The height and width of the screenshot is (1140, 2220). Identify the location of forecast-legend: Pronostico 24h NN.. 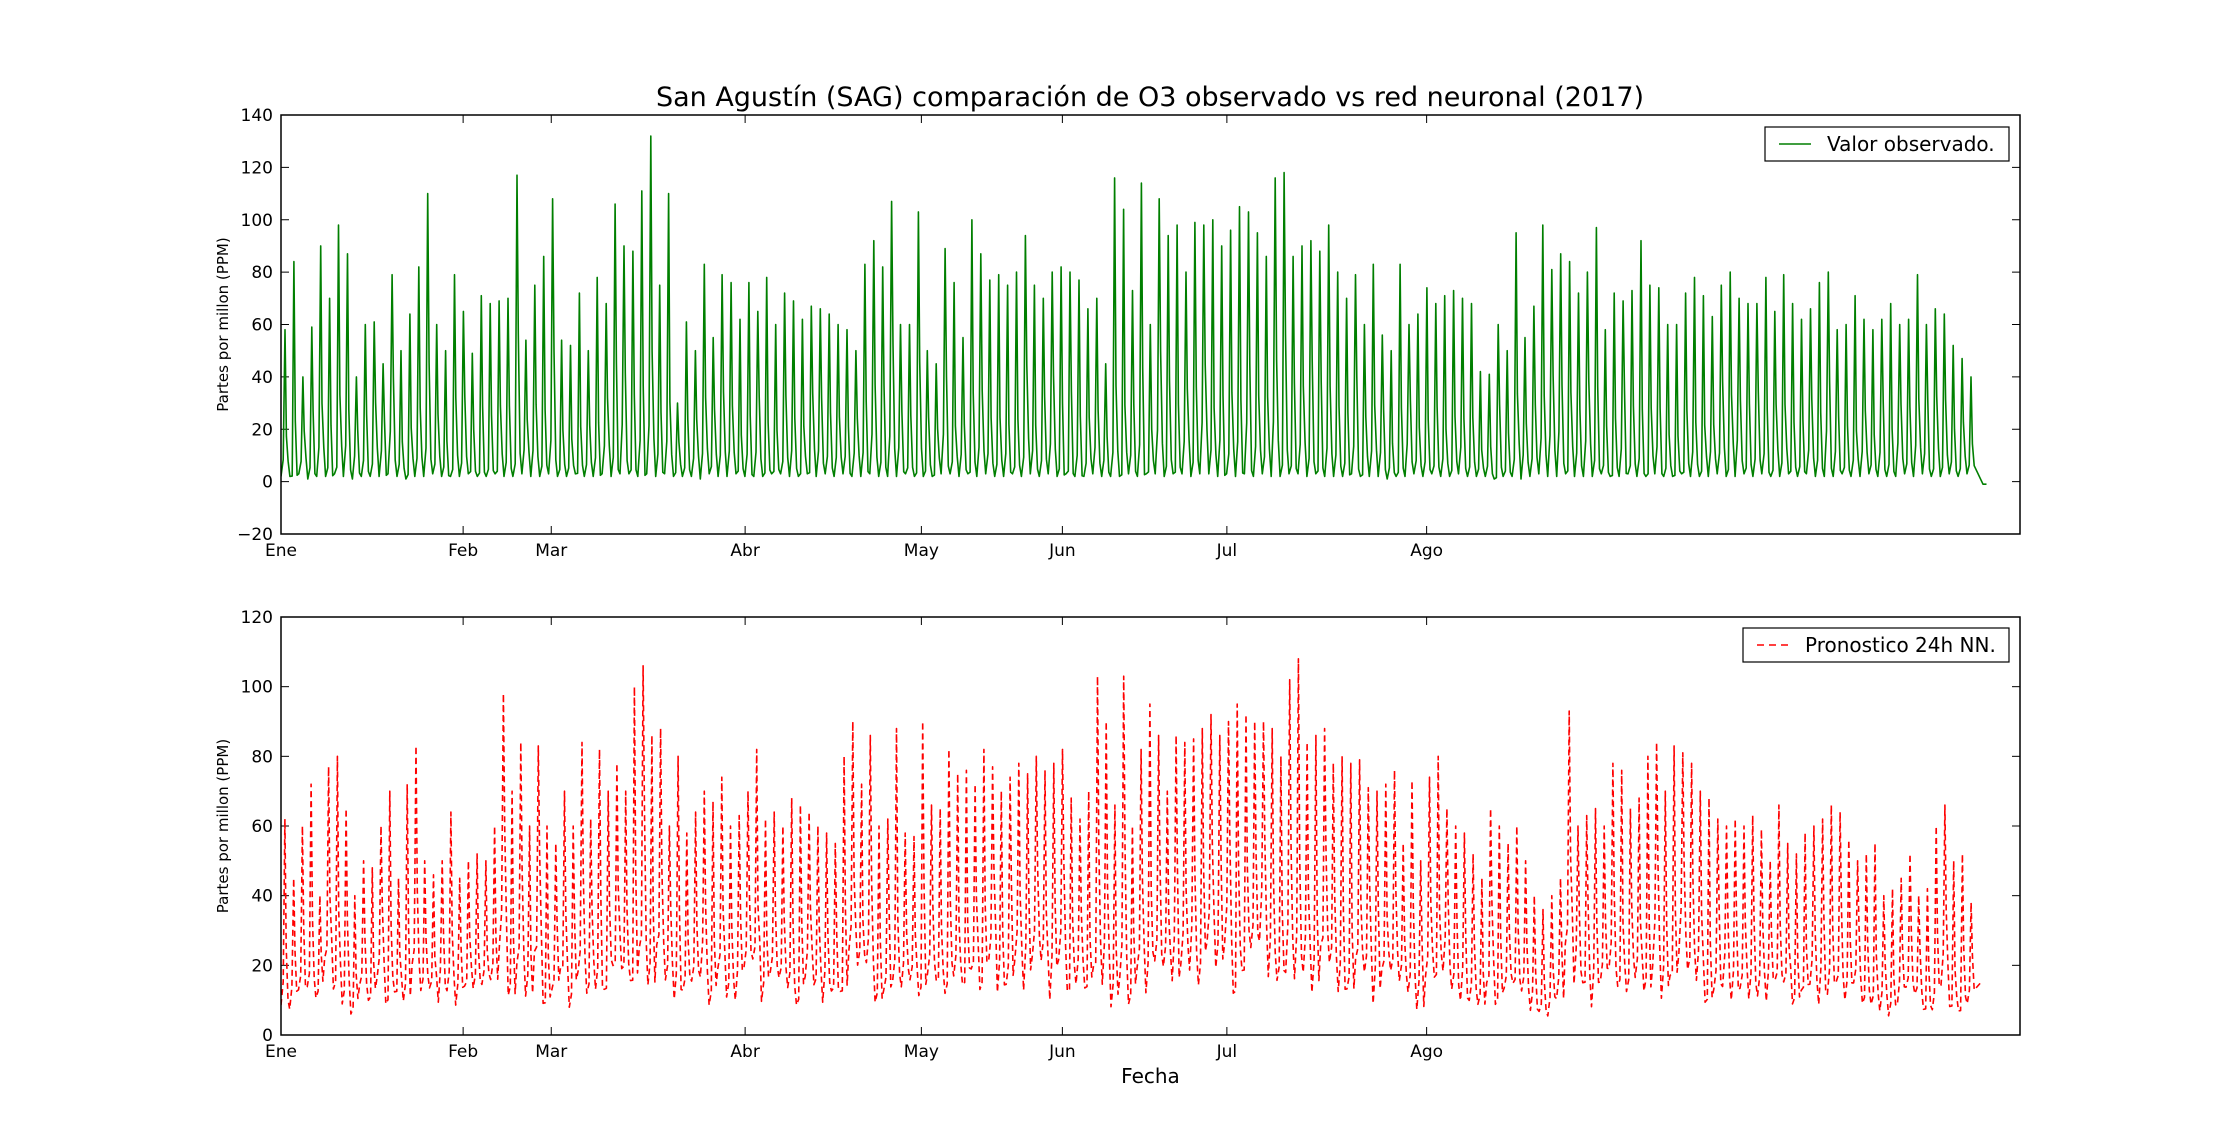
(1876, 645).